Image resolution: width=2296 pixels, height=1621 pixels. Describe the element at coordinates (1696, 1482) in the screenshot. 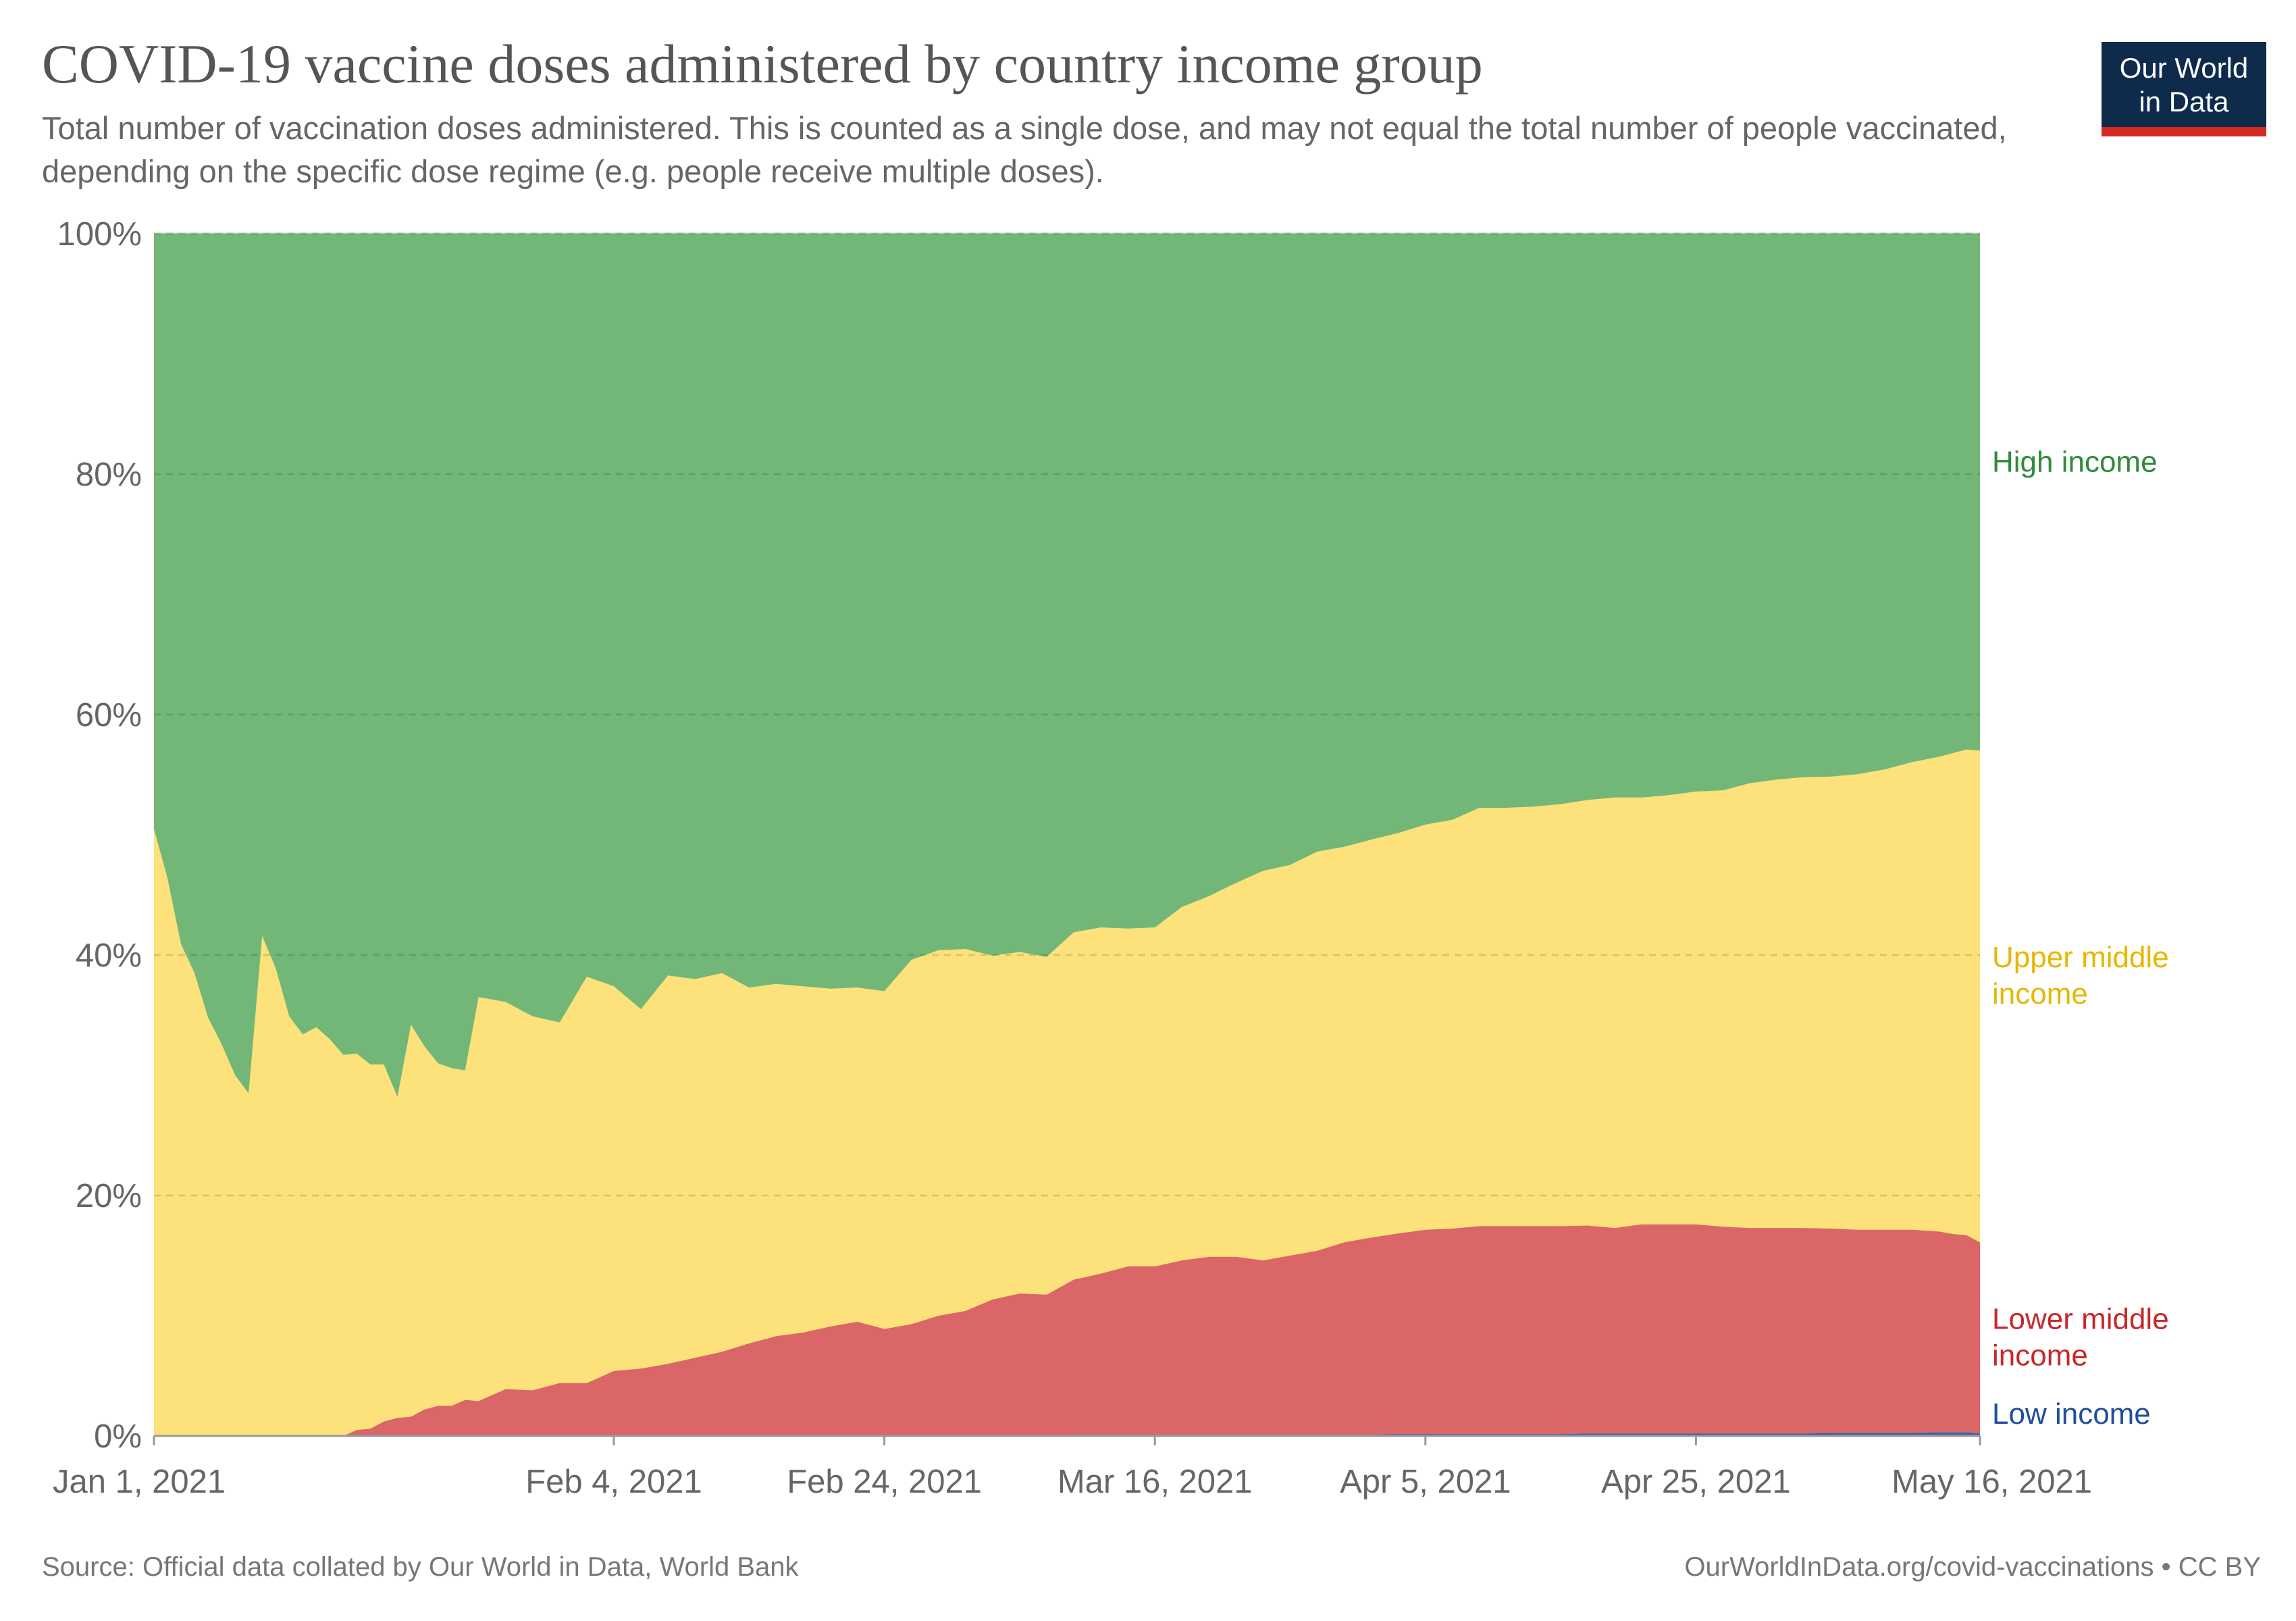

I see `x-tick-label: Apr 25, 2021` at that location.